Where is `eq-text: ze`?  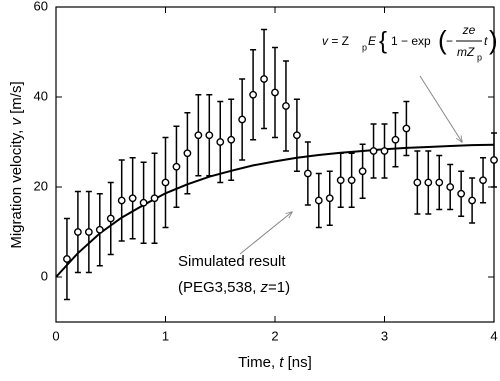 eq-text: ze is located at coordinates (469, 30).